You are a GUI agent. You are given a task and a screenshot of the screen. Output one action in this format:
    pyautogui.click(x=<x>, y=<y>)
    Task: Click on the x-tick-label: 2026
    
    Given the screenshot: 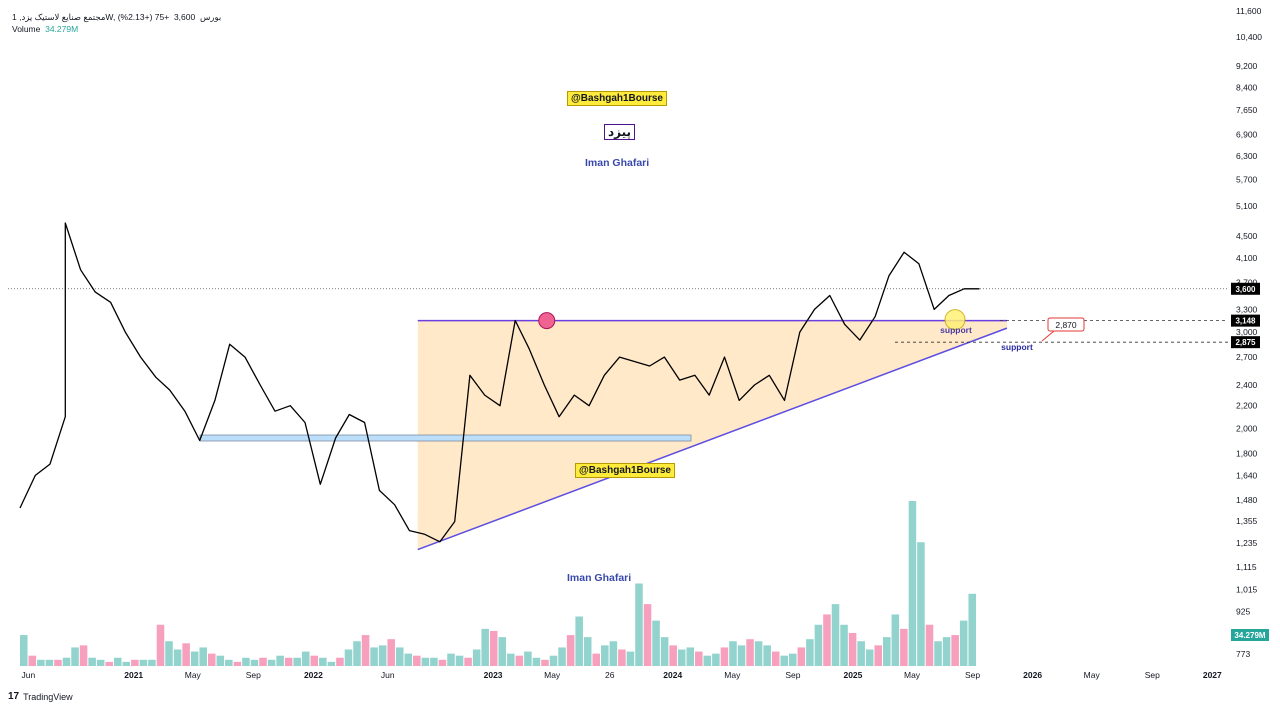 What is the action you would take?
    pyautogui.click(x=1032, y=675)
    